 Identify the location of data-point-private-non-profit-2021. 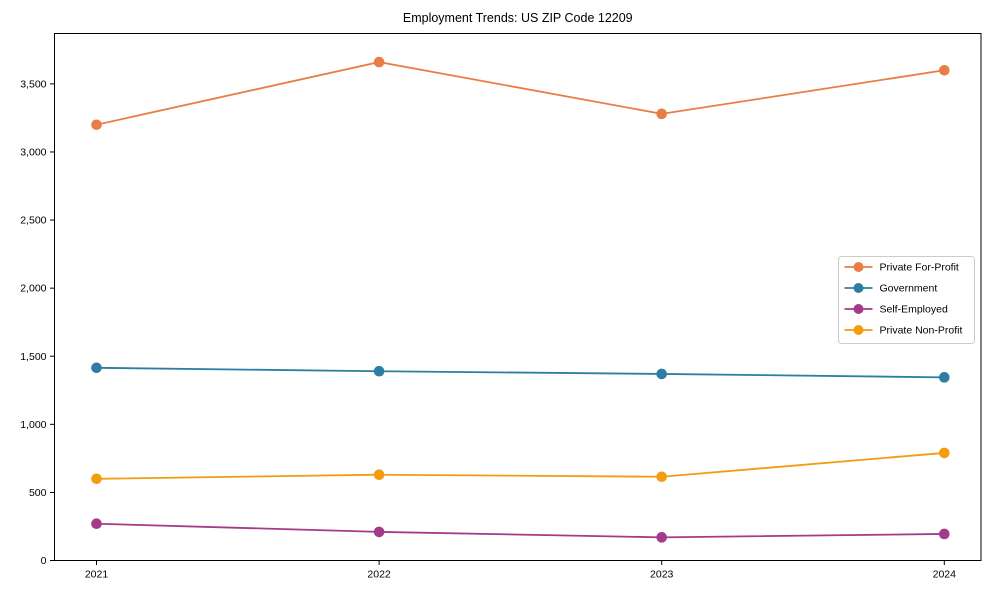
(96, 479).